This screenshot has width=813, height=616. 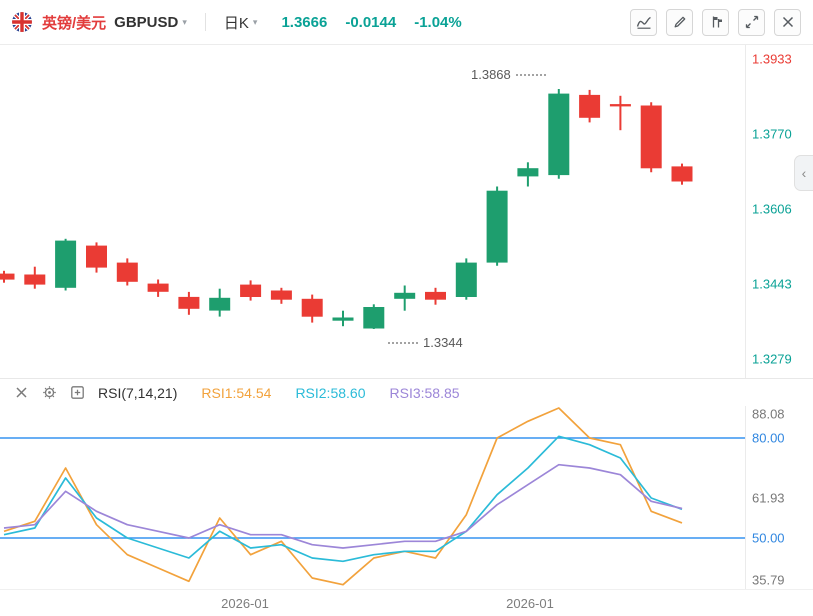 I want to click on rsi-axis: 88.08 80.00 61.93 50.00 35.79, so click(x=779, y=497).